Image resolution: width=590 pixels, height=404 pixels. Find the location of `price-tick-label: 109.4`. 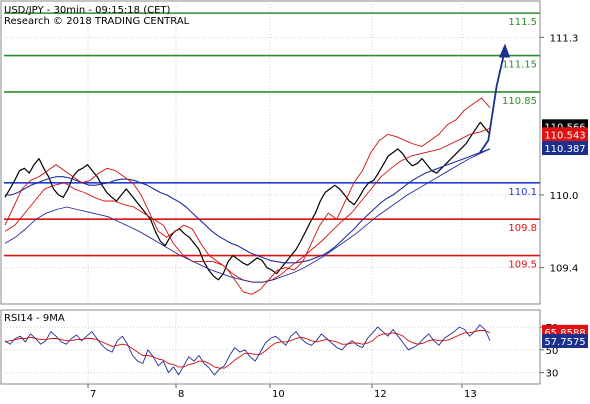

price-tick-label: 109.4 is located at coordinates (564, 269).